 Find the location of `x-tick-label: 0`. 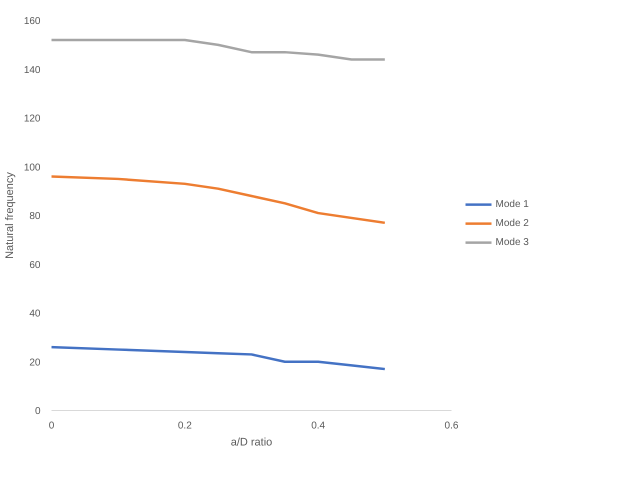

x-tick-label: 0 is located at coordinates (51, 426).